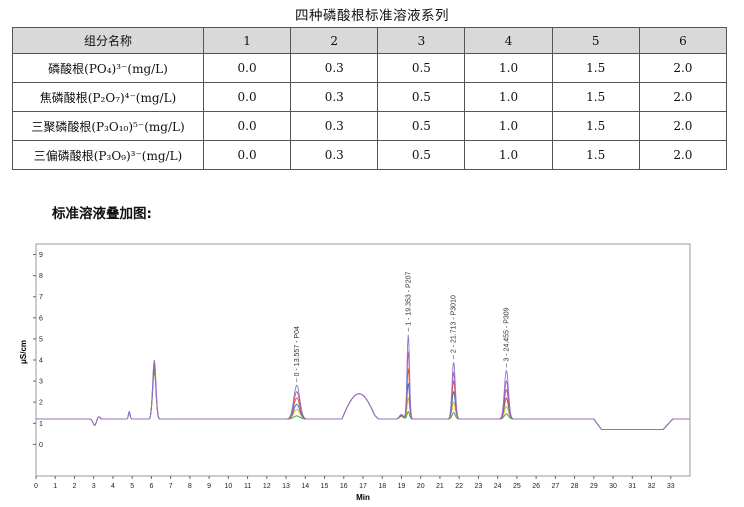 Image resolution: width=744 pixels, height=507 pixels. What do you see at coordinates (41, 445) in the screenshot?
I see `y-tick-label: 0` at bounding box center [41, 445].